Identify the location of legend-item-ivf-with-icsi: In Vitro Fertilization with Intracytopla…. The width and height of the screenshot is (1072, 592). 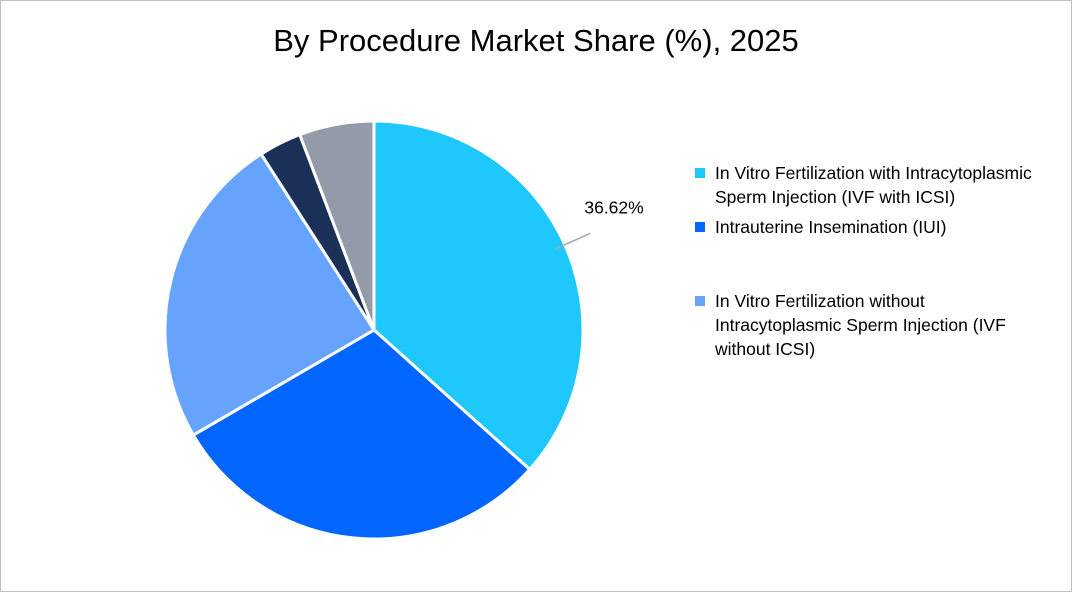
(870, 185).